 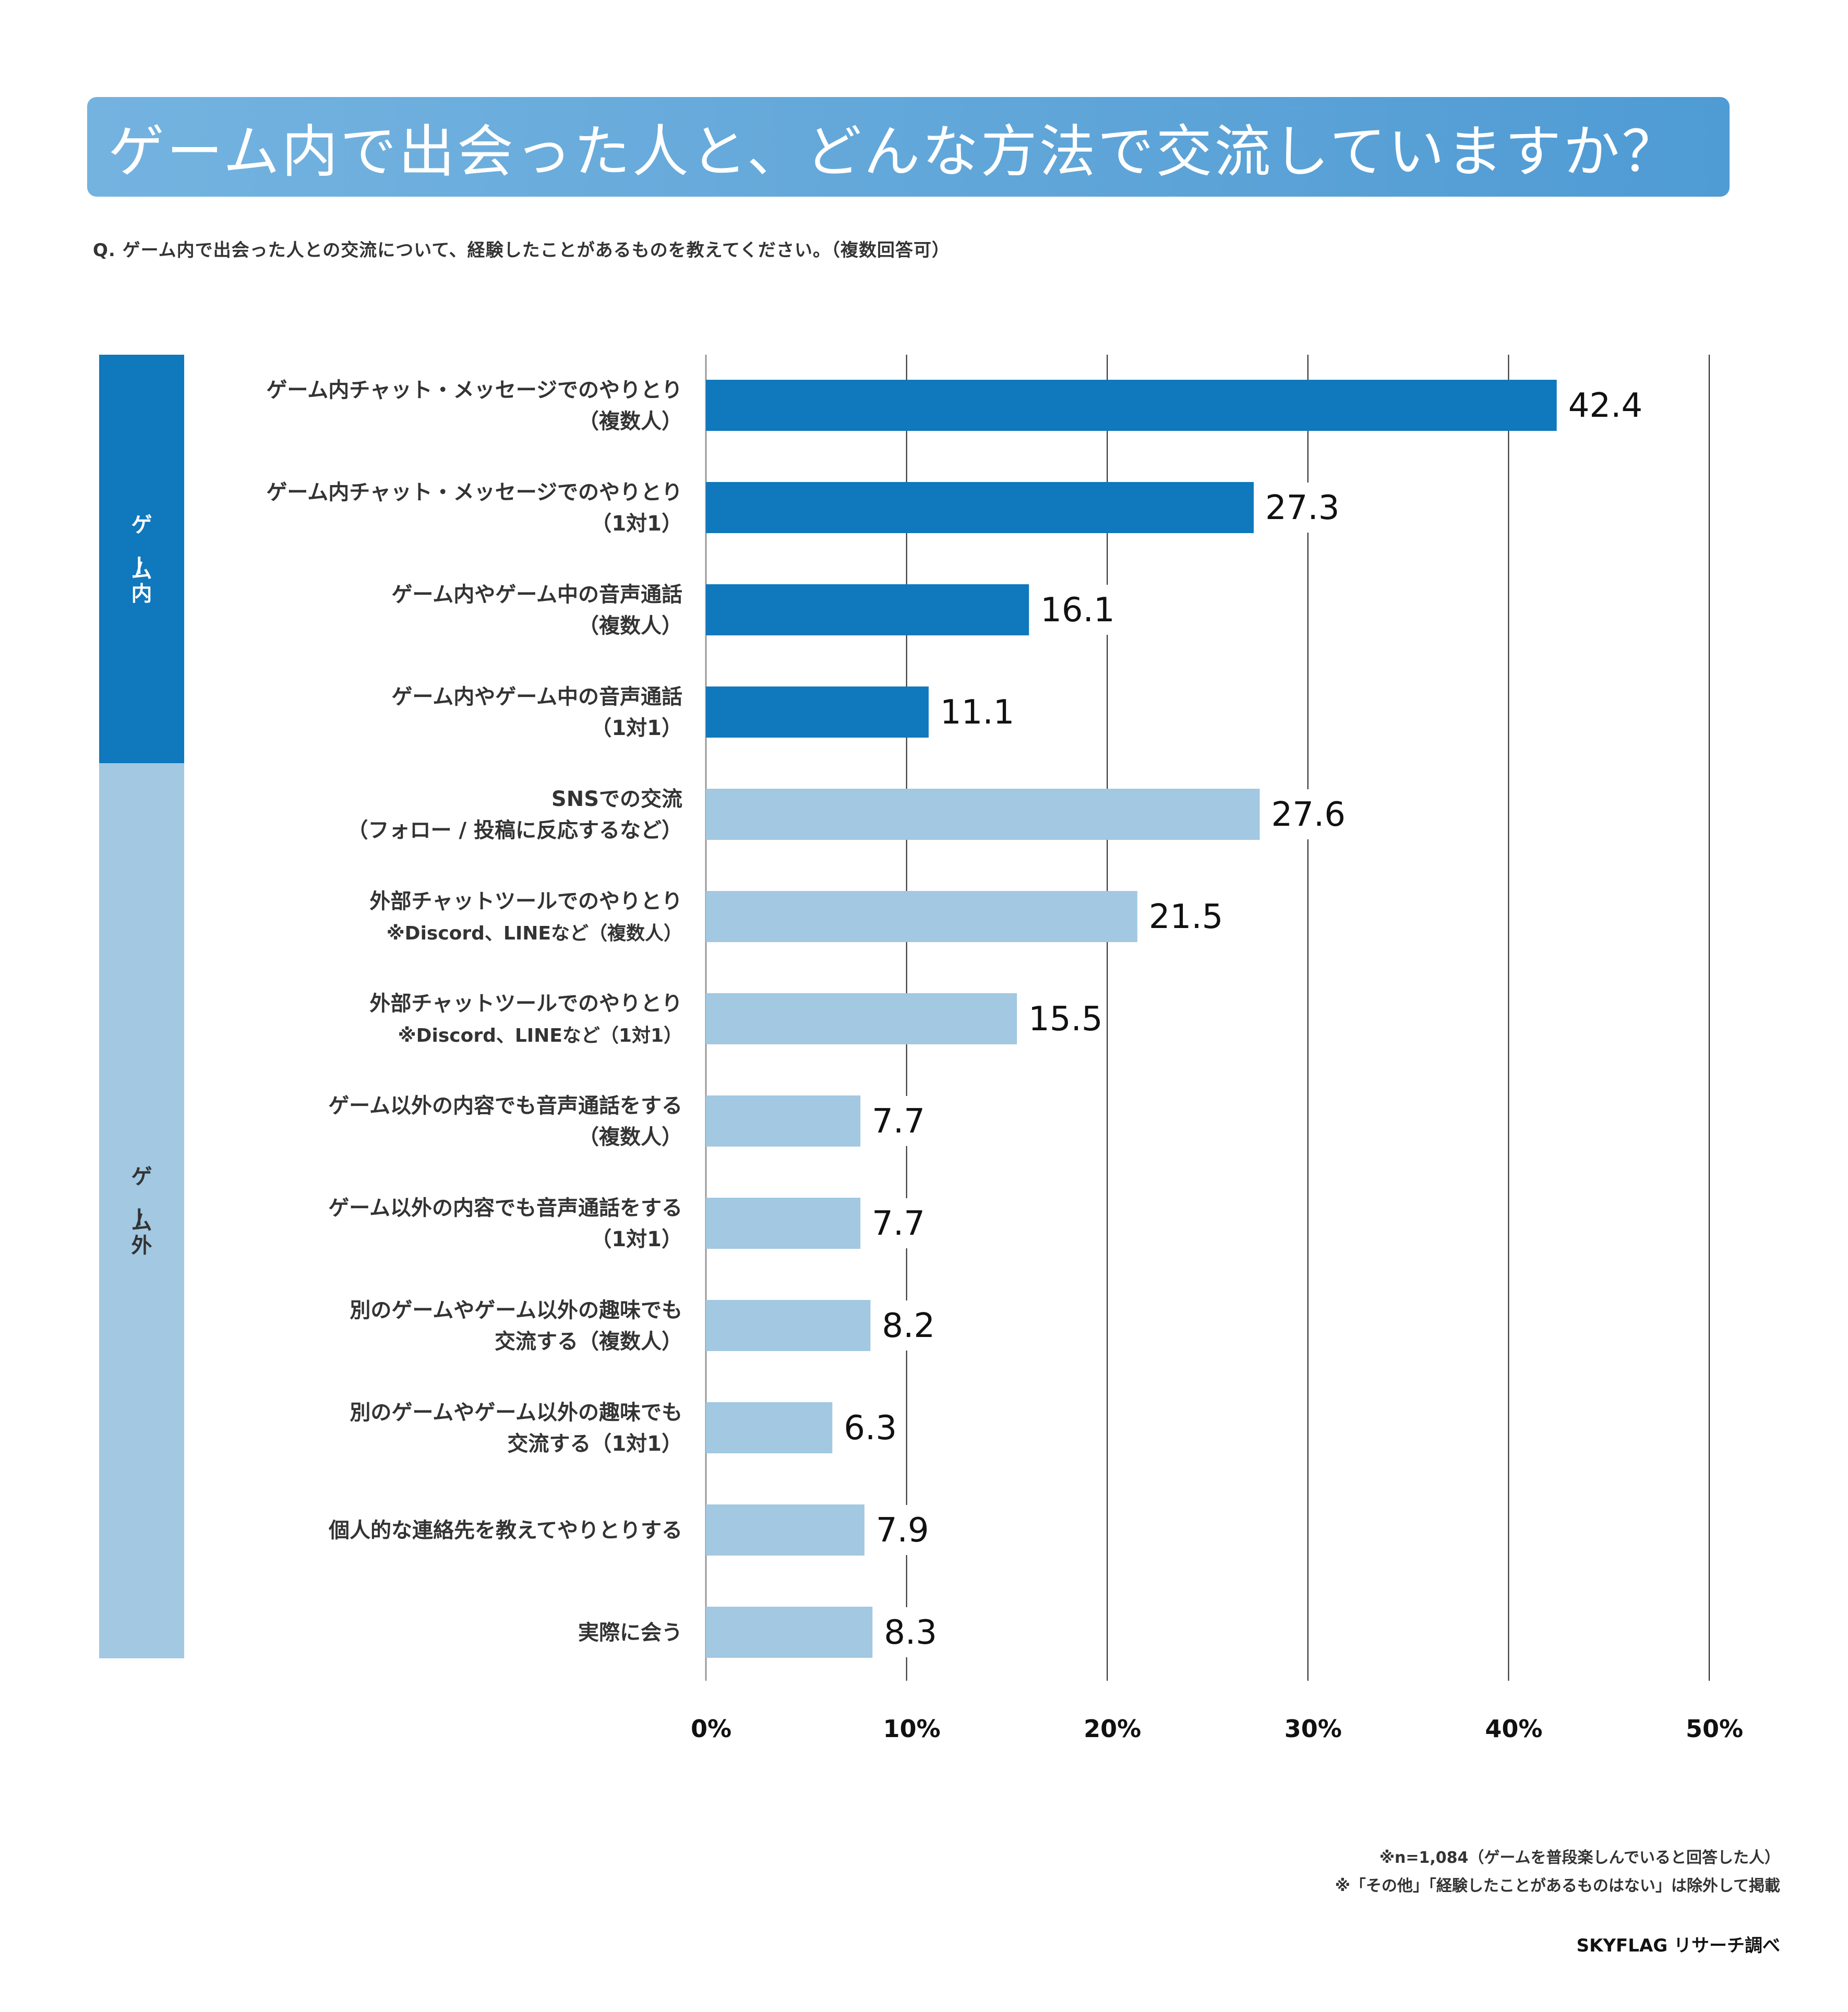 I want to click on category-label: 別のゲームやゲーム以外の趣味でも交流する（1対1）, so click(x=516, y=1428).